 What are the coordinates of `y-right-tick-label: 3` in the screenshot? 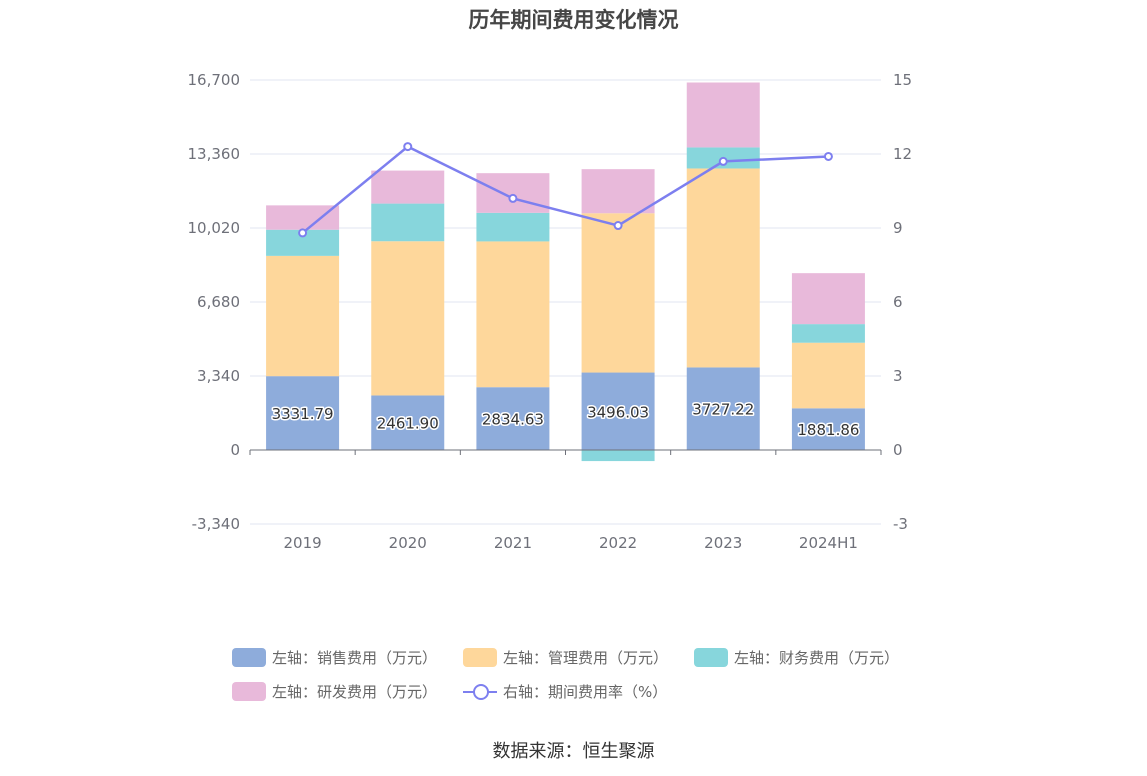 It's located at (898, 376).